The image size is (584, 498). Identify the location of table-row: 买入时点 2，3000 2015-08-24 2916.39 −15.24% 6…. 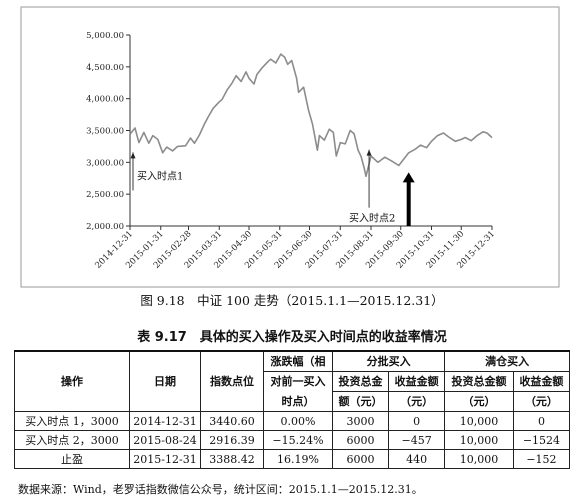
(292, 440).